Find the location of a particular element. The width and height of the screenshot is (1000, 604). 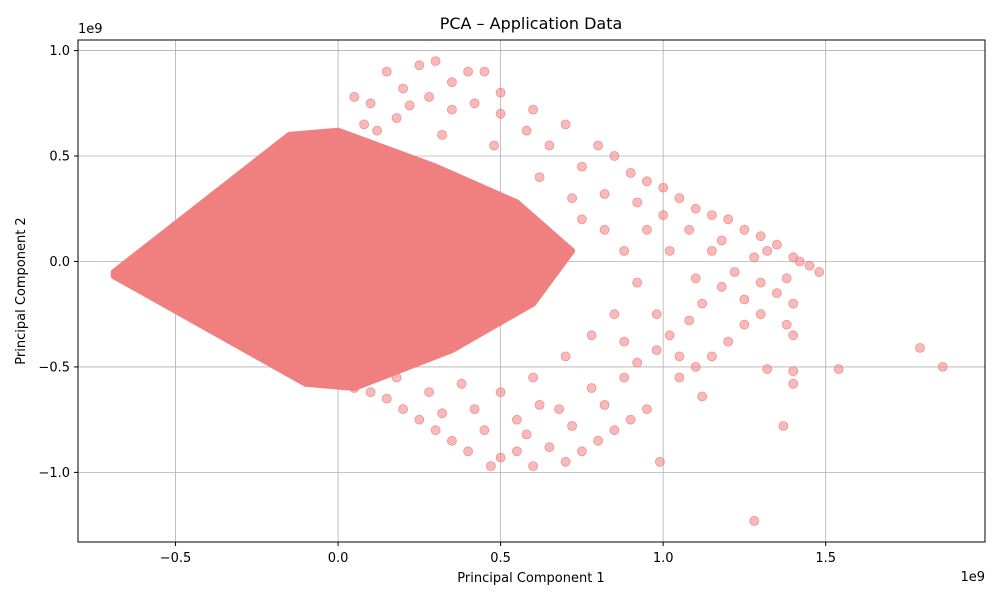

x-axis-scale-label: 1e9 is located at coordinates (972, 577).